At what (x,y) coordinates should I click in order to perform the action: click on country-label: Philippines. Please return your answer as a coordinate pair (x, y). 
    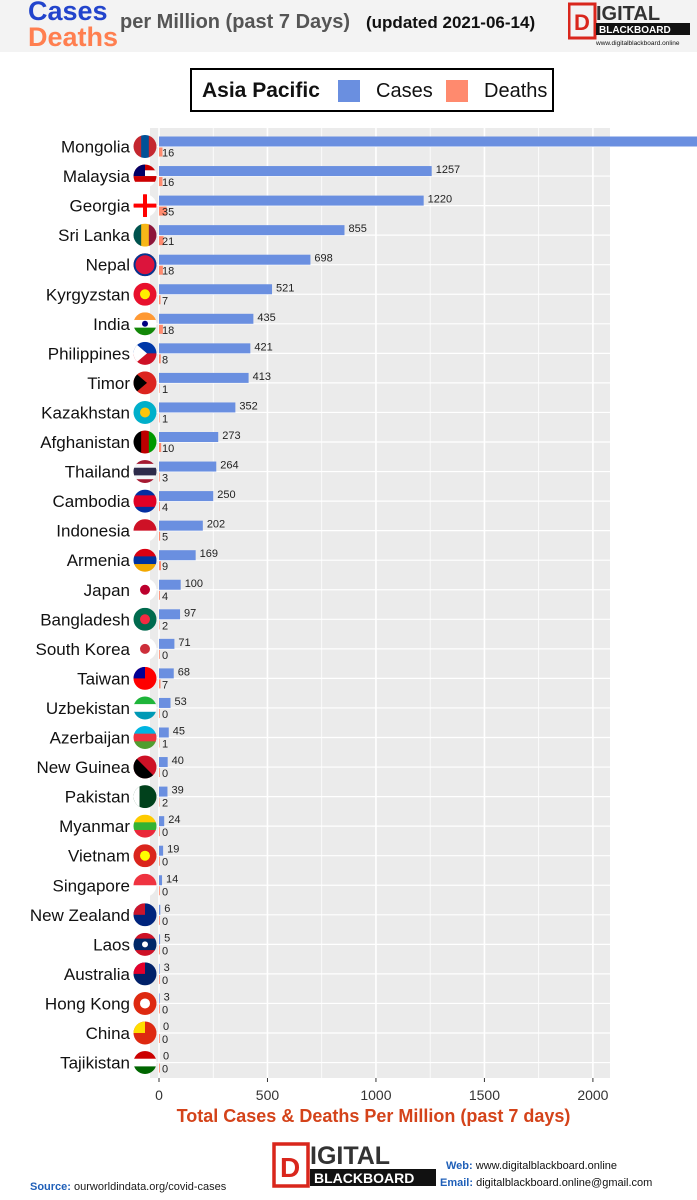
    Looking at the image, I should click on (89, 353).